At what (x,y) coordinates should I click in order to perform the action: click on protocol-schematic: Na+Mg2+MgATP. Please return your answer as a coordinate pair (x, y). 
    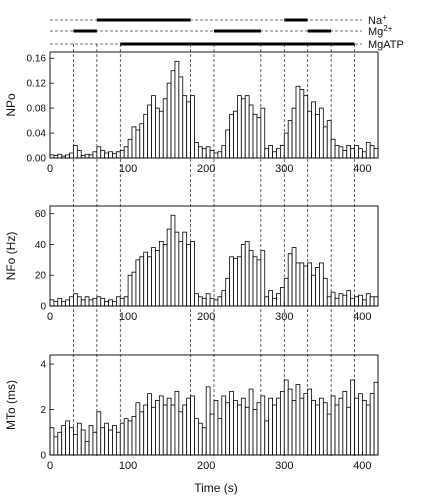
    Looking at the image, I should click on (227, 32).